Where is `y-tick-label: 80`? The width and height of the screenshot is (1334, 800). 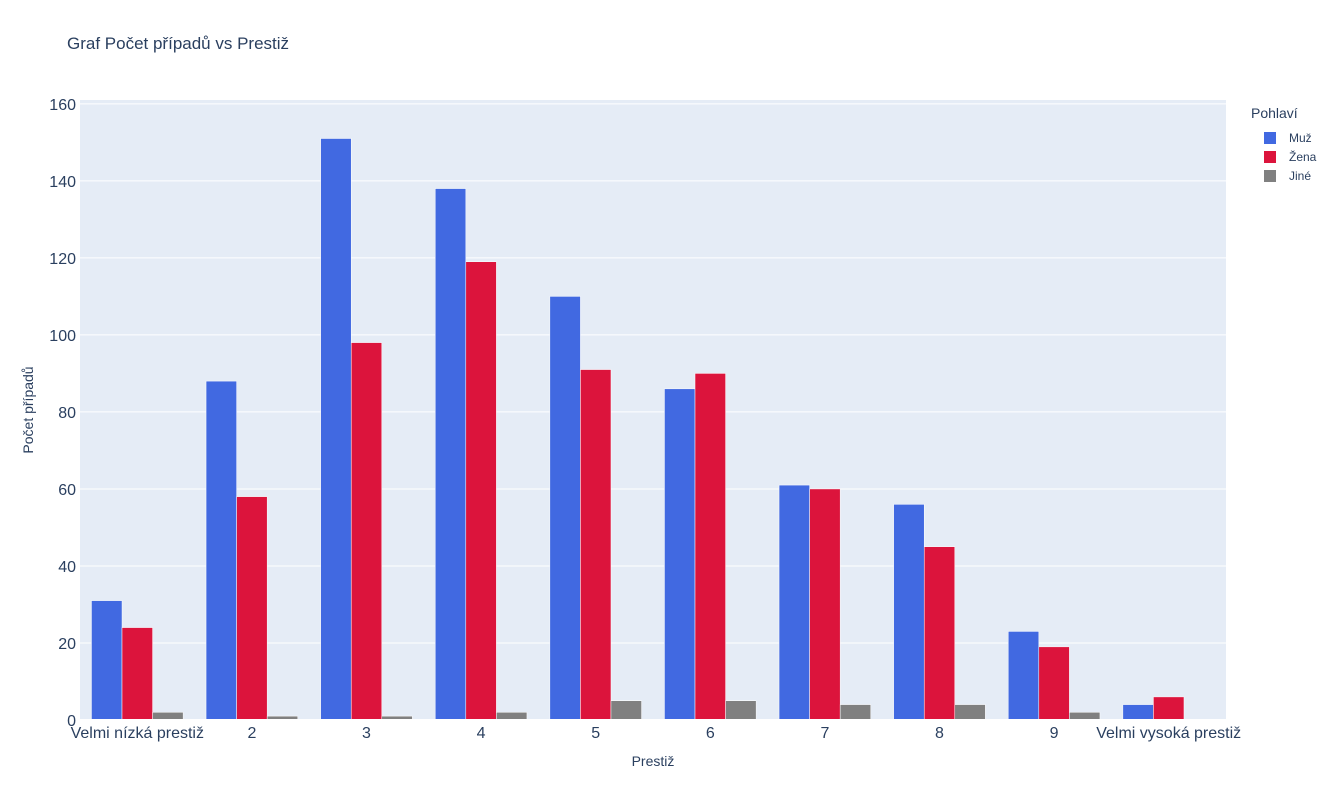
y-tick-label: 80 is located at coordinates (67, 413).